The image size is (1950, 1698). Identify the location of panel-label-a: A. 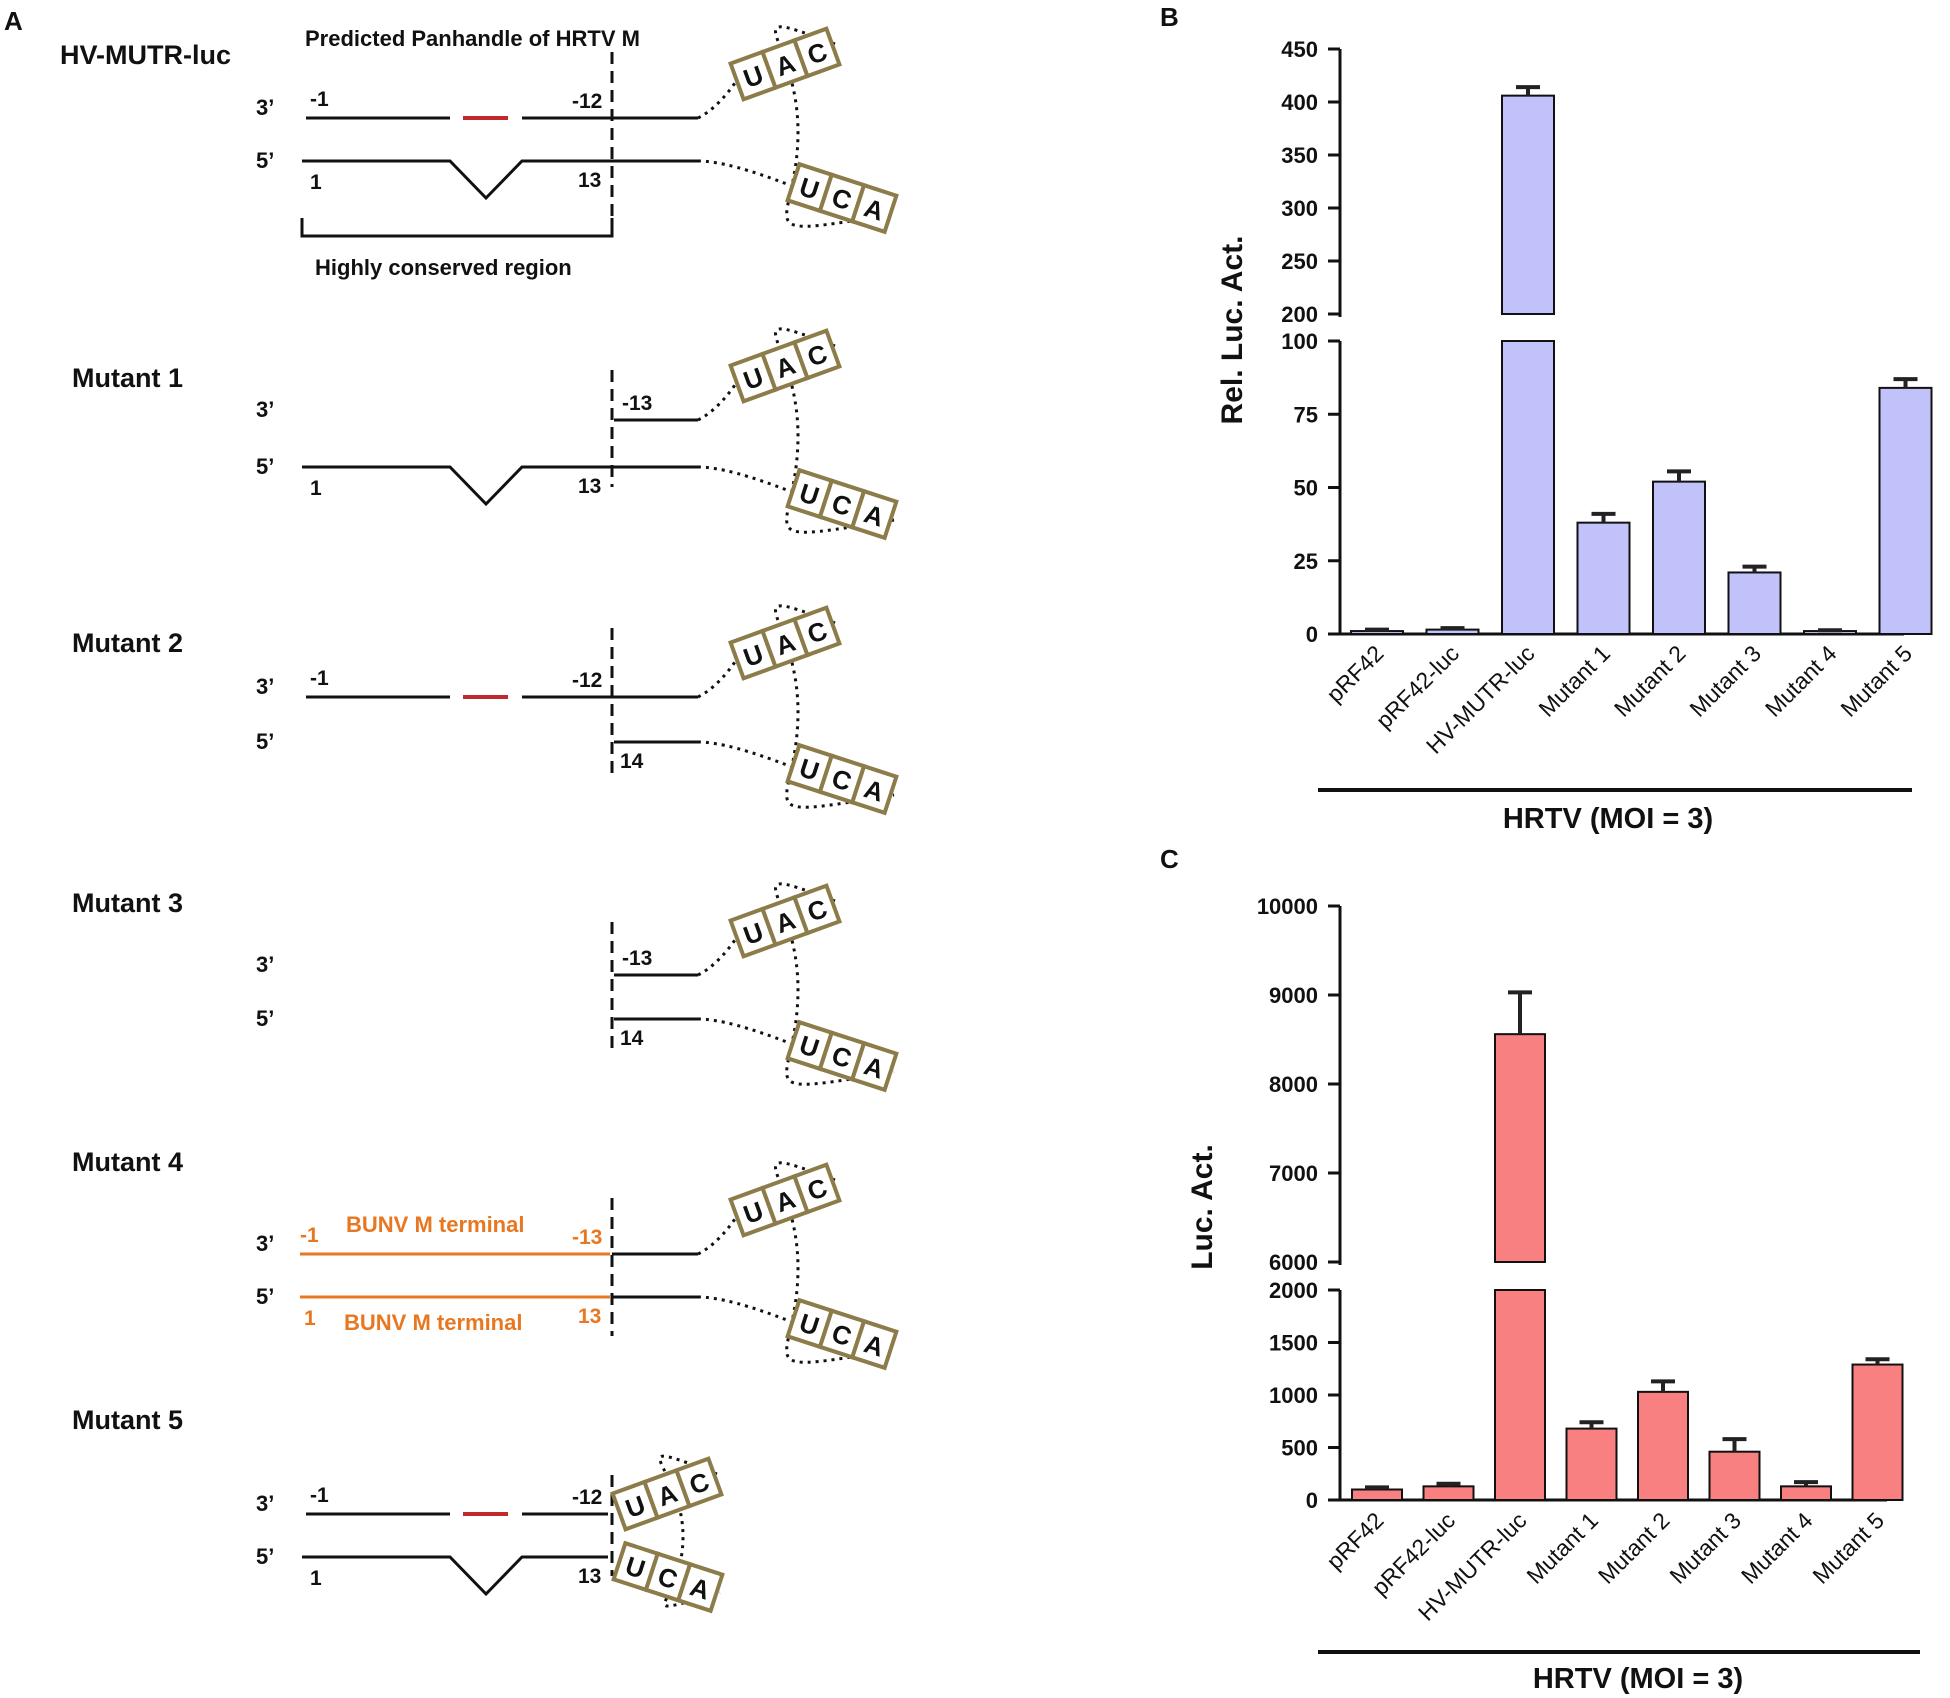
(13, 21).